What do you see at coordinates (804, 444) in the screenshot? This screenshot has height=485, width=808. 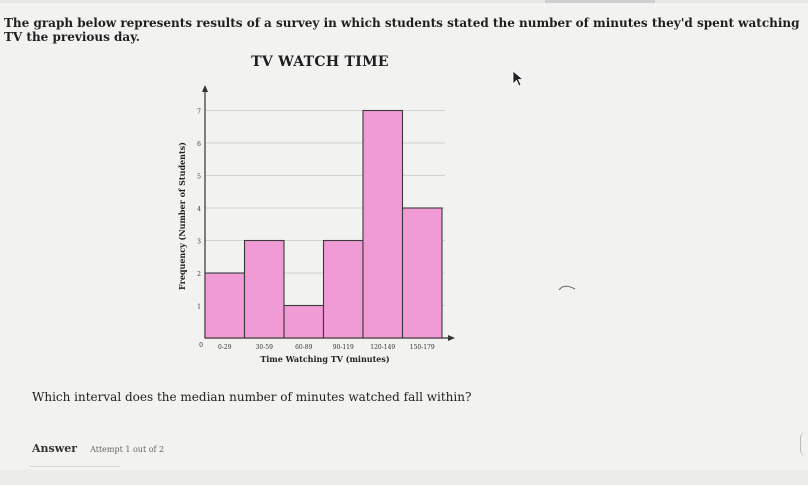 I see `answer-input-edge` at bounding box center [804, 444].